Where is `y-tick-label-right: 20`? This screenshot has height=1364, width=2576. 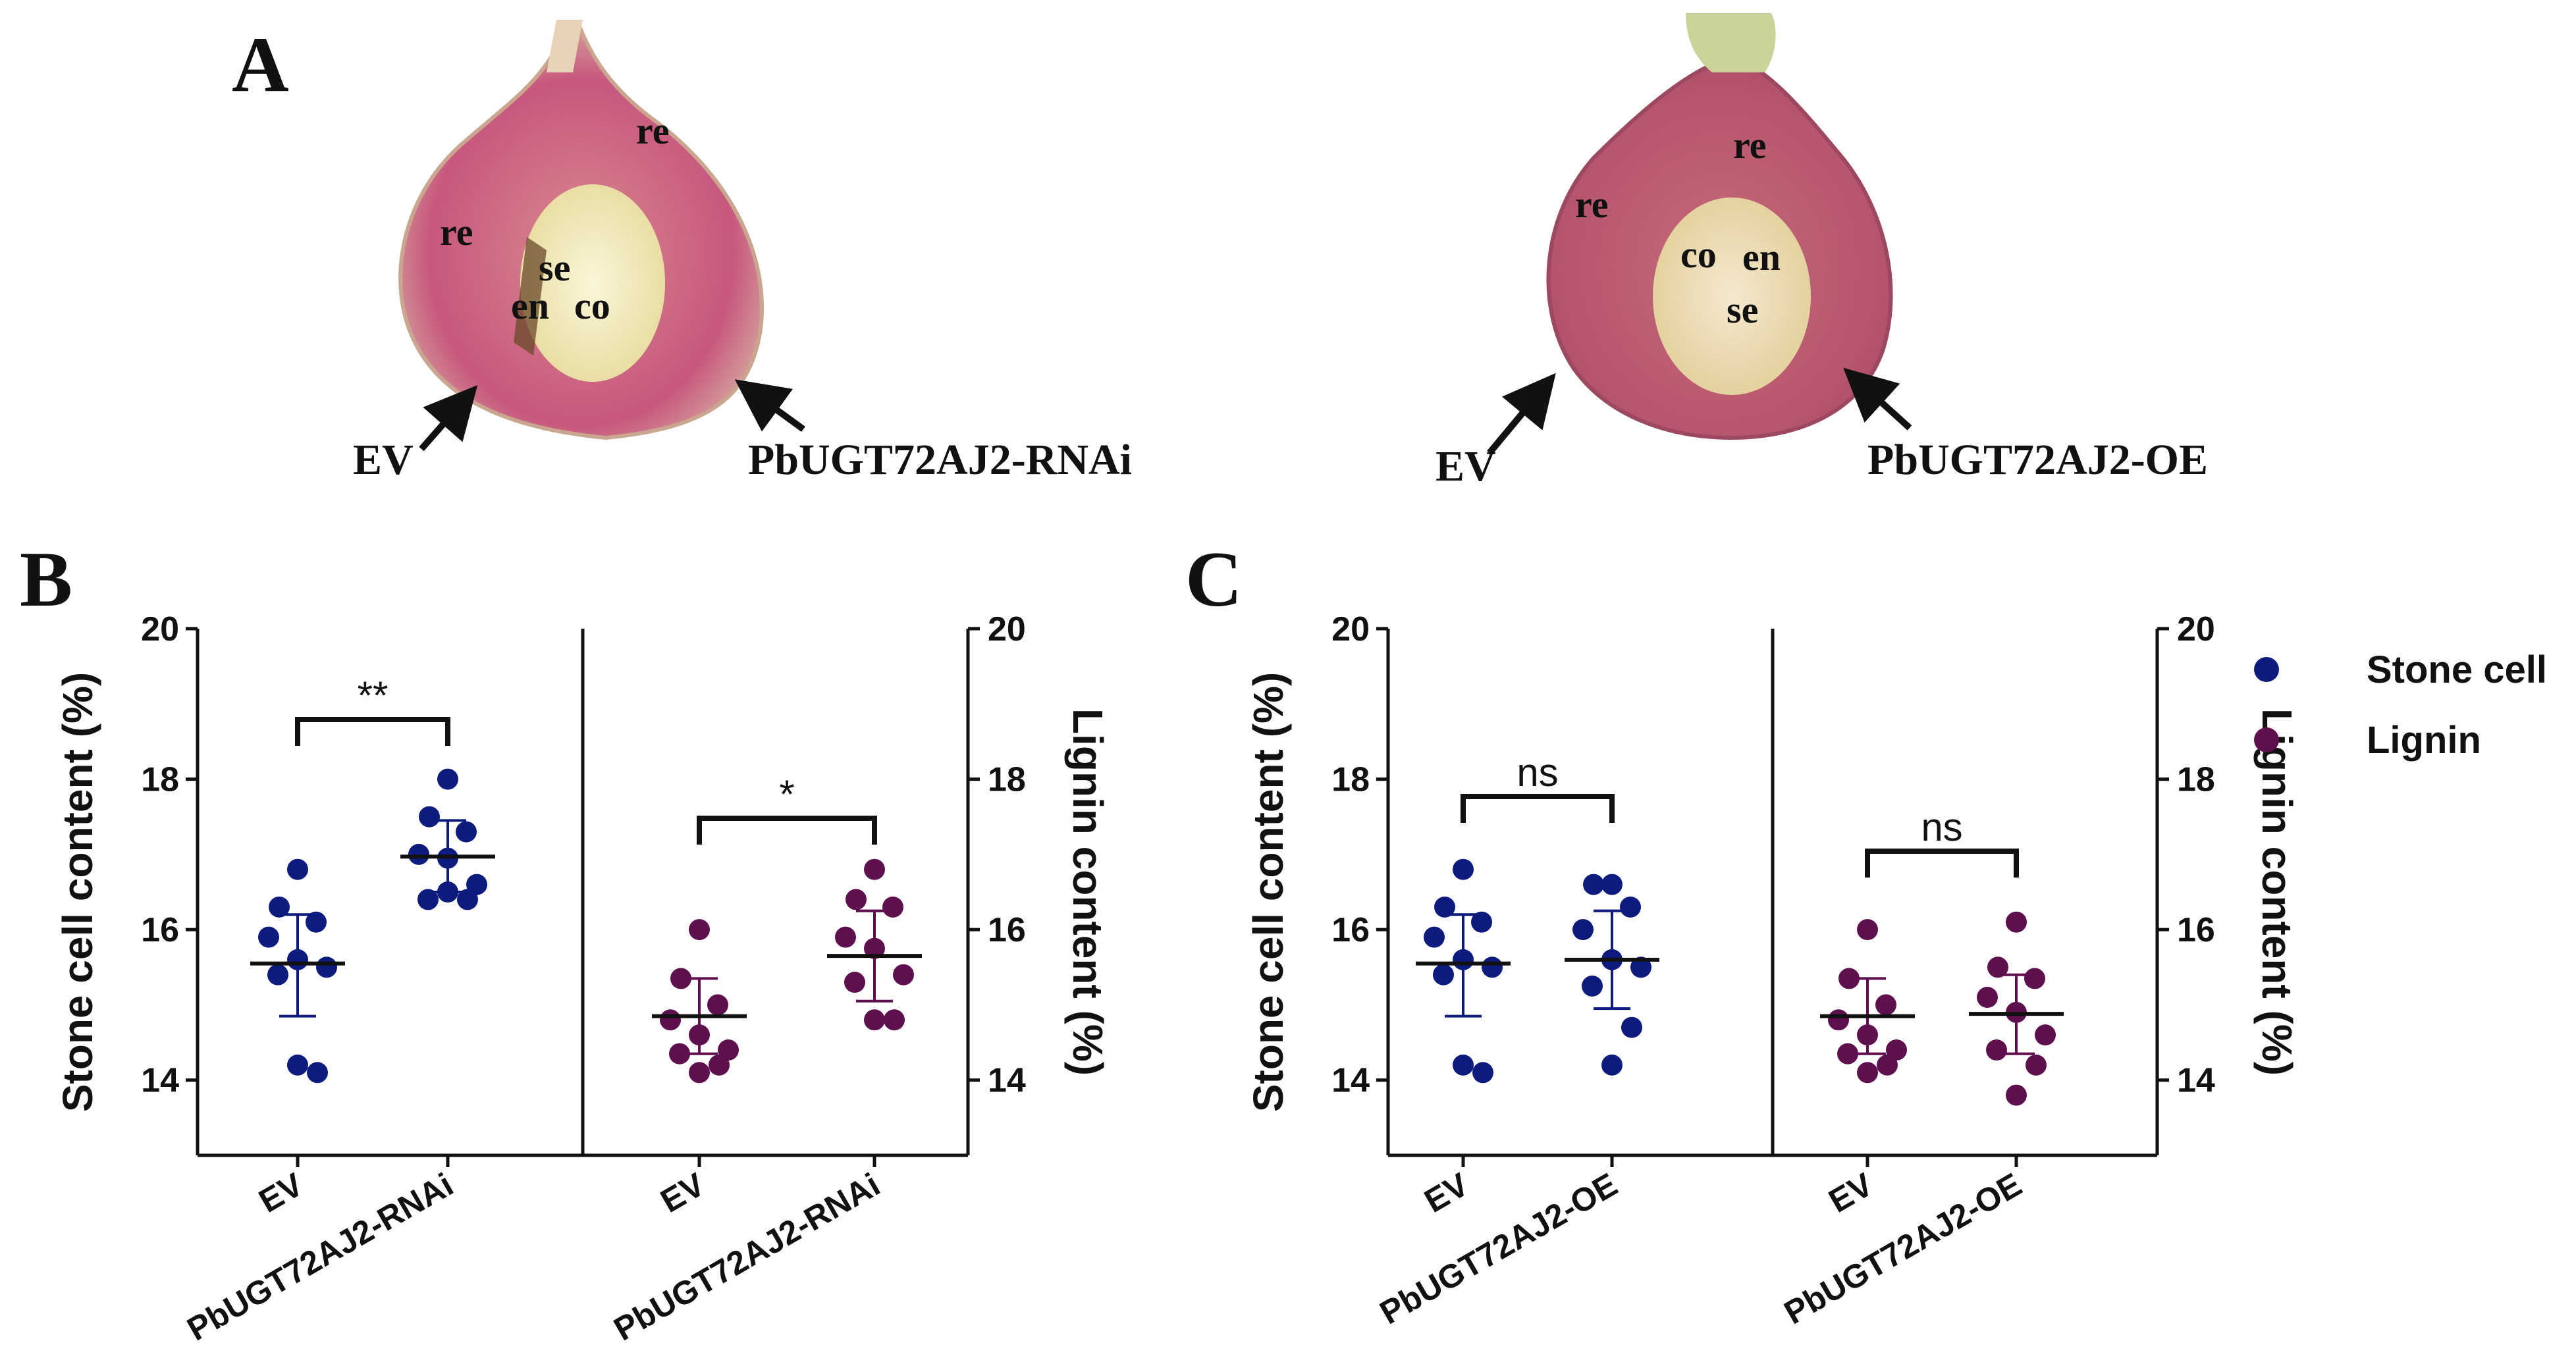 y-tick-label-right: 20 is located at coordinates (2196, 629).